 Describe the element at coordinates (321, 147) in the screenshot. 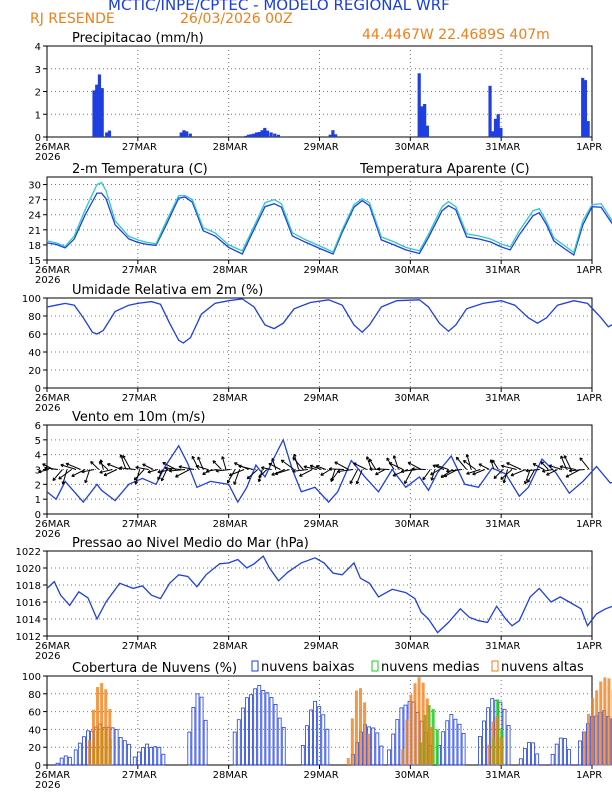

I see `x-tick-label: 29MAR` at that location.